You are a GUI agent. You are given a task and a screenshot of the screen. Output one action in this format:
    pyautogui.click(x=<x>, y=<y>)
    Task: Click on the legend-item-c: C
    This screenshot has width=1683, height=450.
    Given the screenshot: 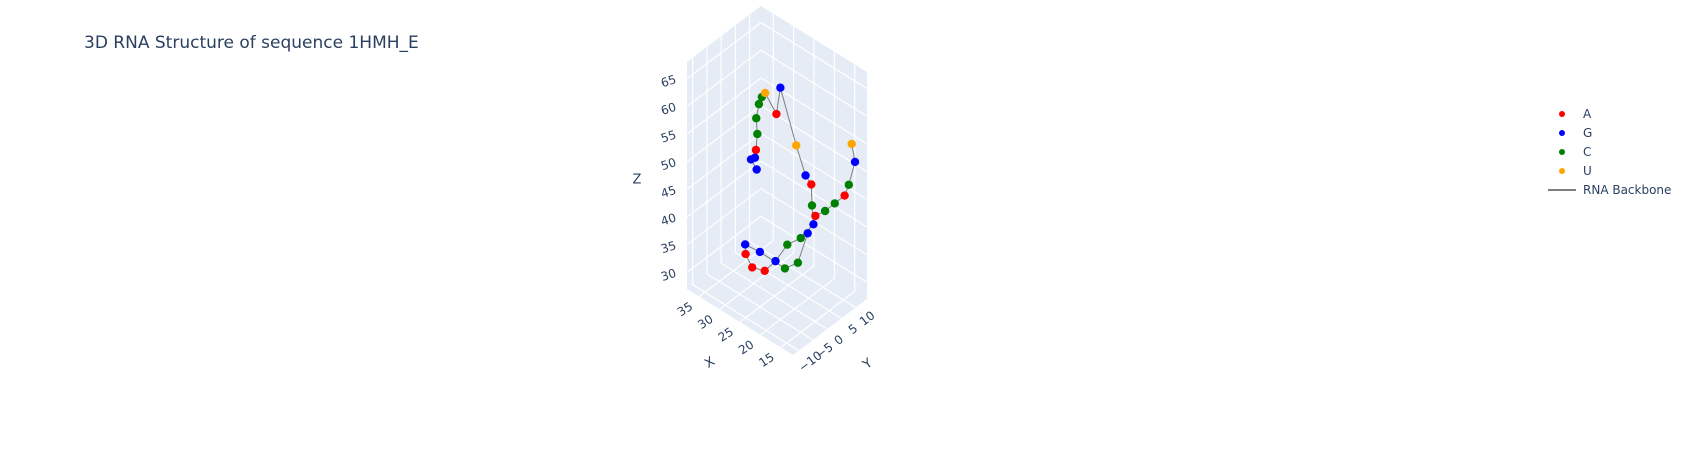 What is the action you would take?
    pyautogui.click(x=1608, y=151)
    